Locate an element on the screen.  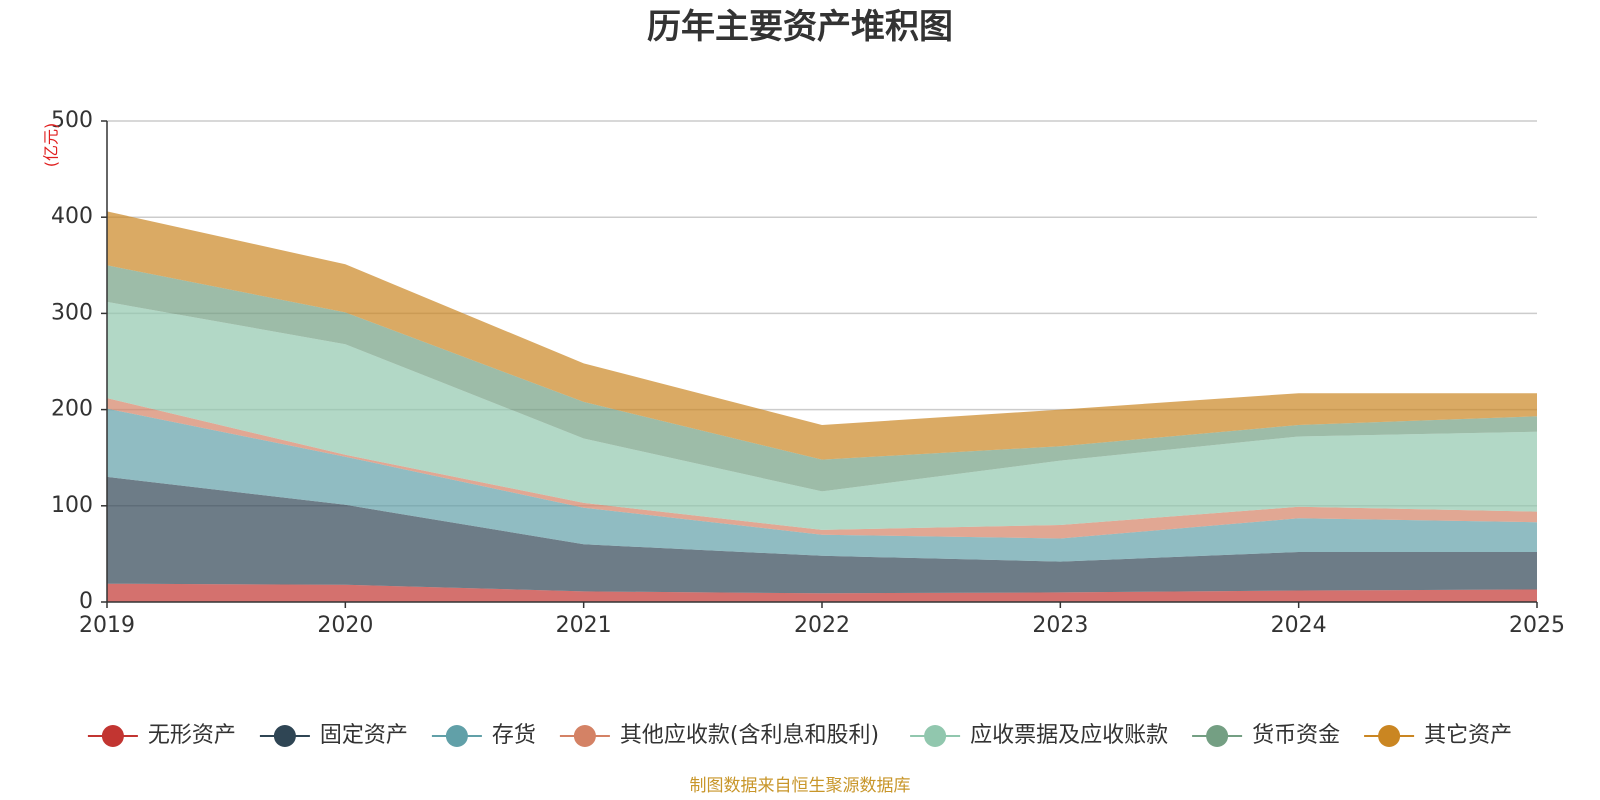
legend-item: 其它资产 is located at coordinates (1438, 735).